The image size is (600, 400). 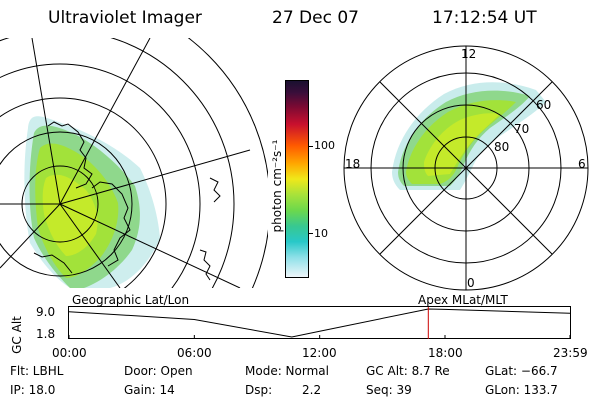 I want to click on geo-coastlines, so click(x=127, y=201).